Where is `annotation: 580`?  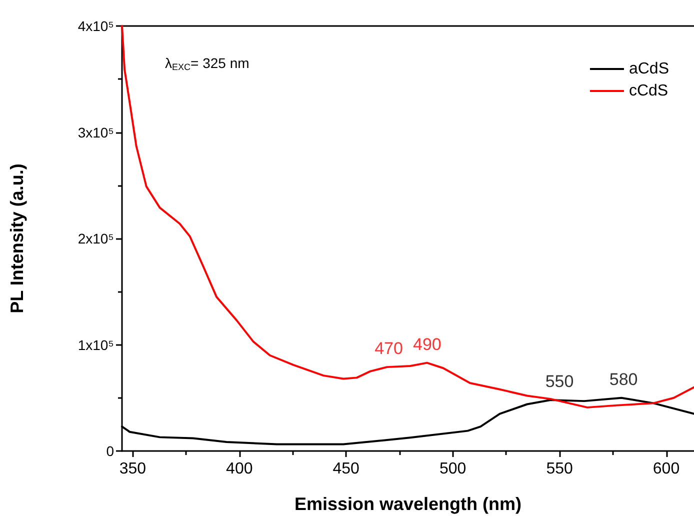 annotation: 580 is located at coordinates (623, 379).